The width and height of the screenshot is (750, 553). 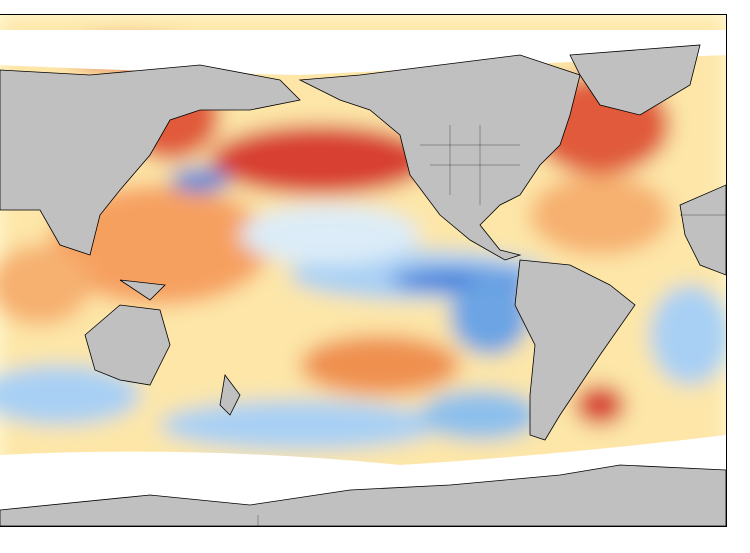 I want to click on landmass-africa, so click(x=702, y=230).